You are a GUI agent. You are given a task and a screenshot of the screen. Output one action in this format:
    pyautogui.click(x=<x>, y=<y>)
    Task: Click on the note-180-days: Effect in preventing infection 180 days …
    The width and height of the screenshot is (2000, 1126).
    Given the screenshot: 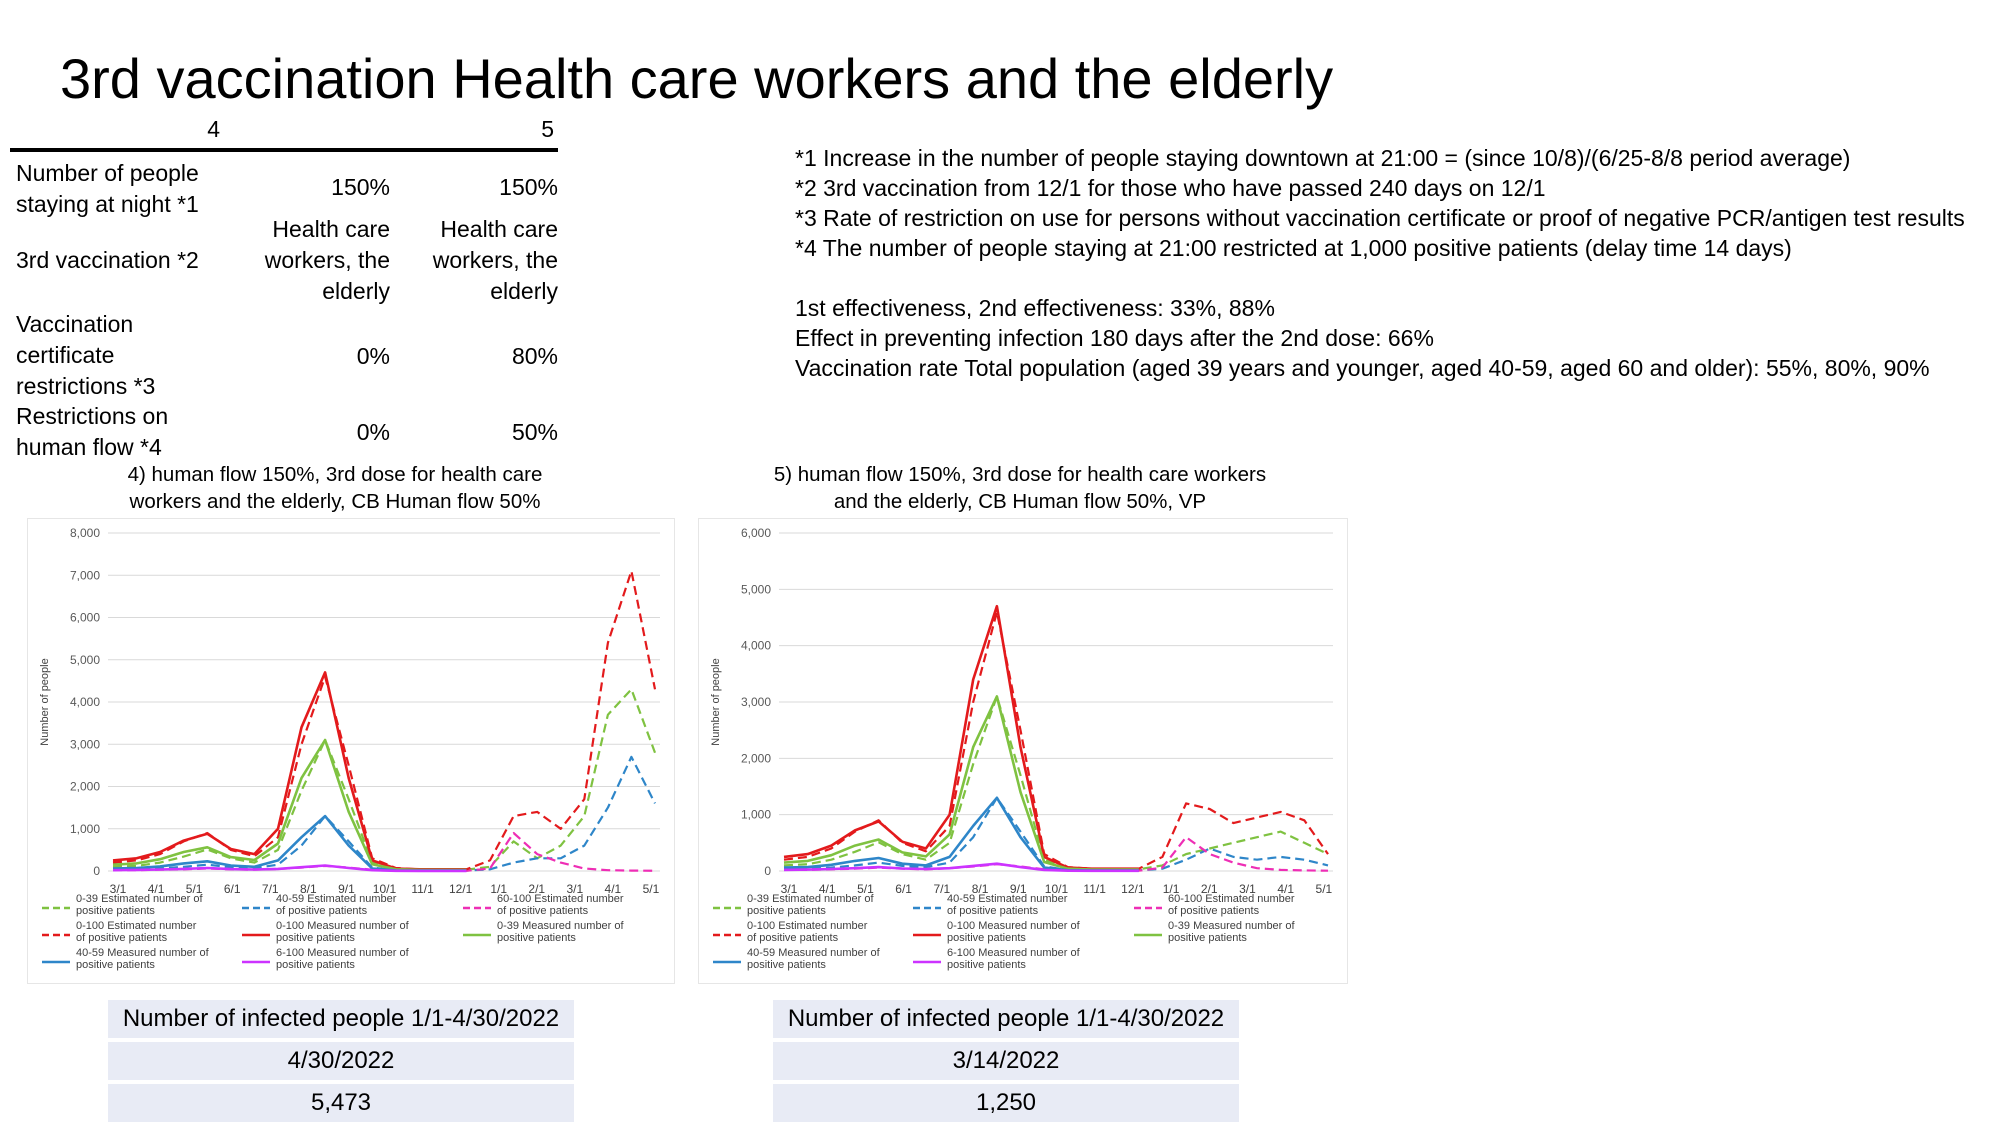 What is the action you would take?
    pyautogui.click(x=1114, y=338)
    